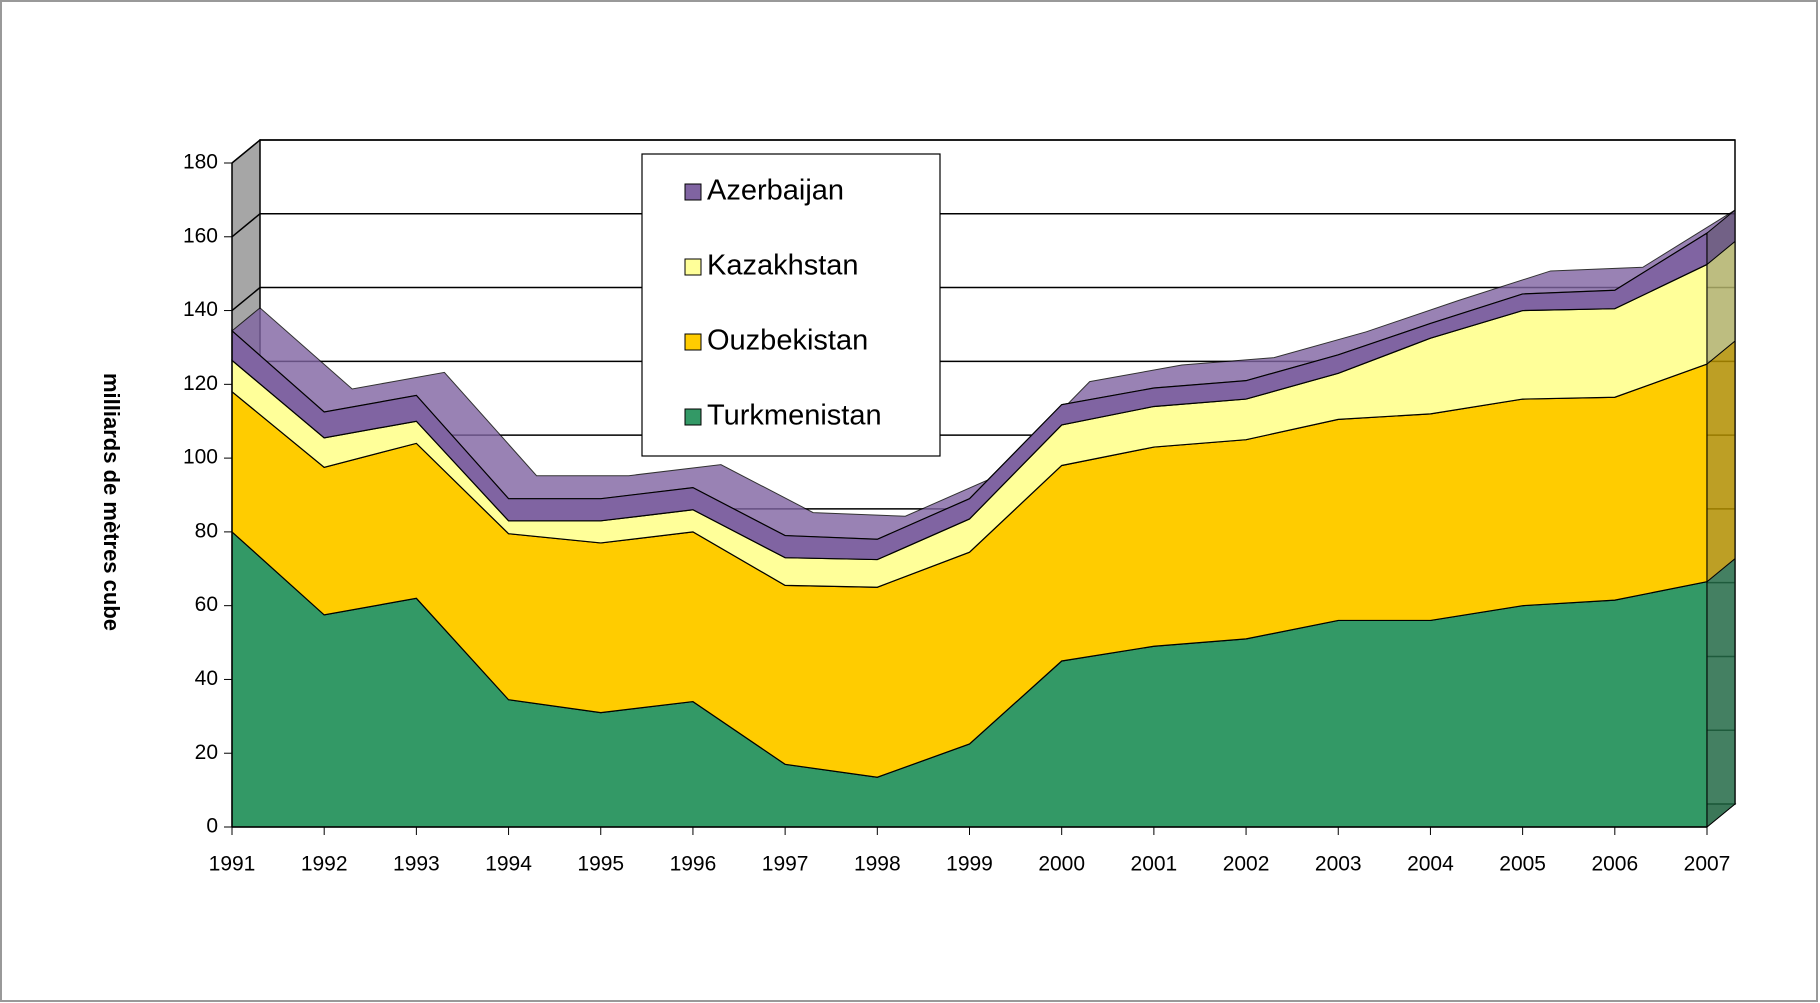 The width and height of the screenshot is (1820, 1003). What do you see at coordinates (508, 864) in the screenshot?
I see `x-tick-label: 1994` at bounding box center [508, 864].